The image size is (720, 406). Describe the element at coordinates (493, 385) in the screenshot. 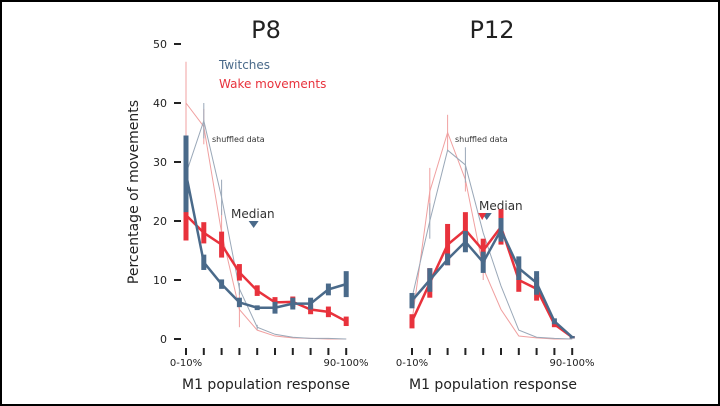

I see `x-axis-label-p12: M1 population response` at that location.